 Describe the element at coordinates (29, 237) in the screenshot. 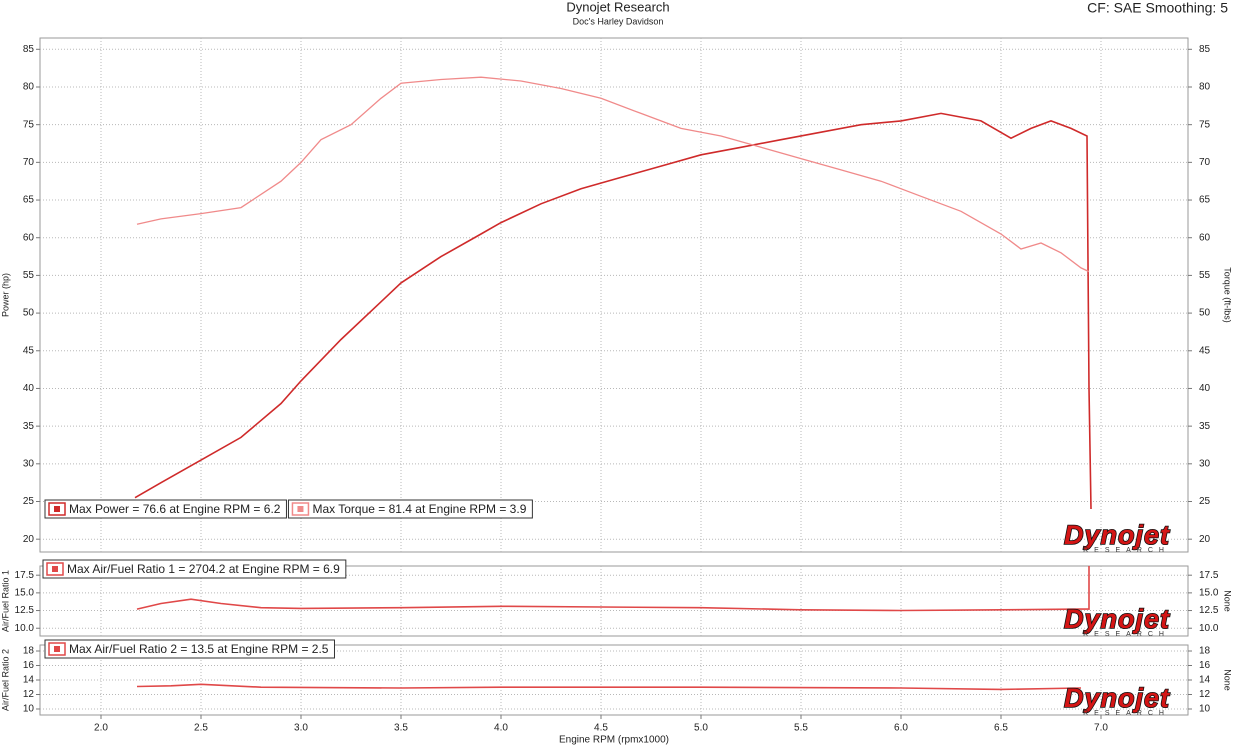

I see `y-tick-label: 60` at that location.